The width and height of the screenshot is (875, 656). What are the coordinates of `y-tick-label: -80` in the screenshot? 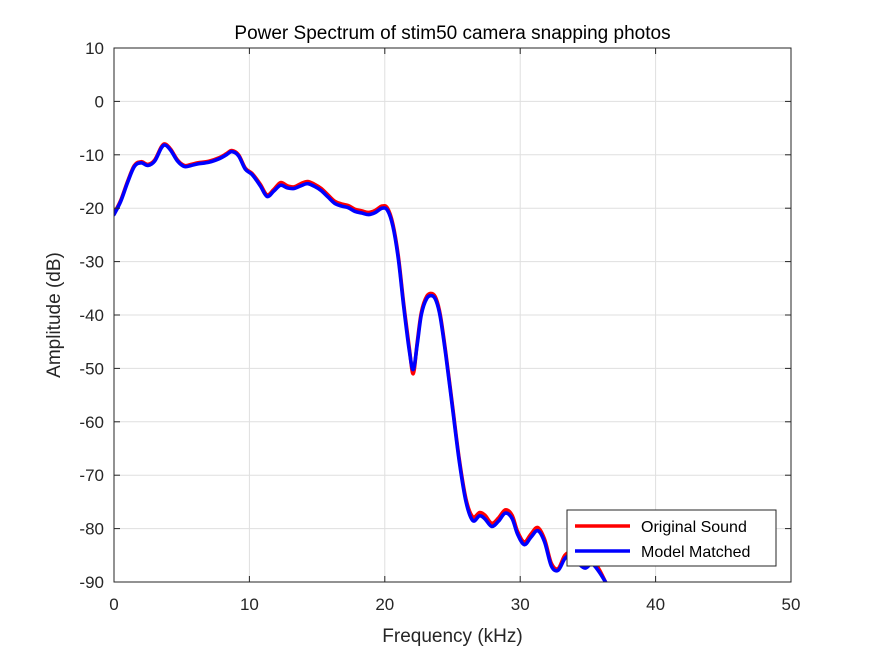 It's located at (91, 529).